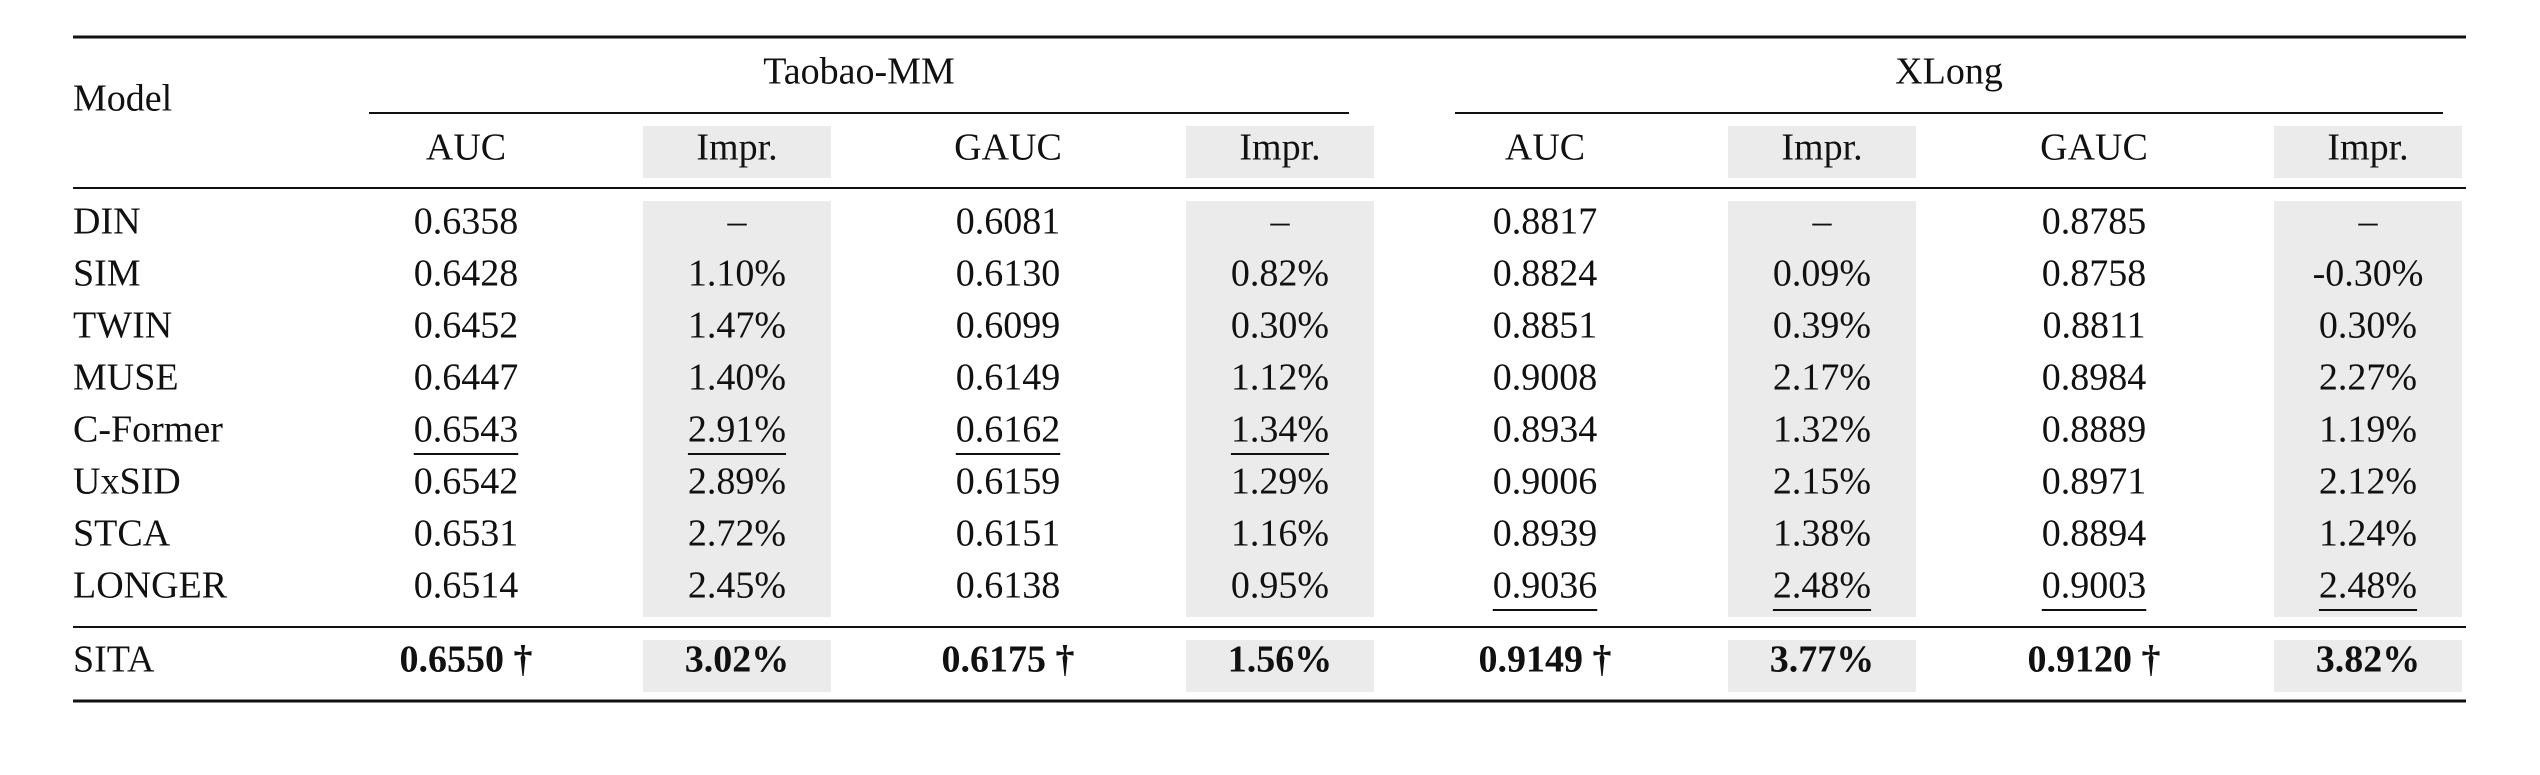  Describe the element at coordinates (737, 482) in the screenshot. I see `cell-value: 2.89%` at that location.